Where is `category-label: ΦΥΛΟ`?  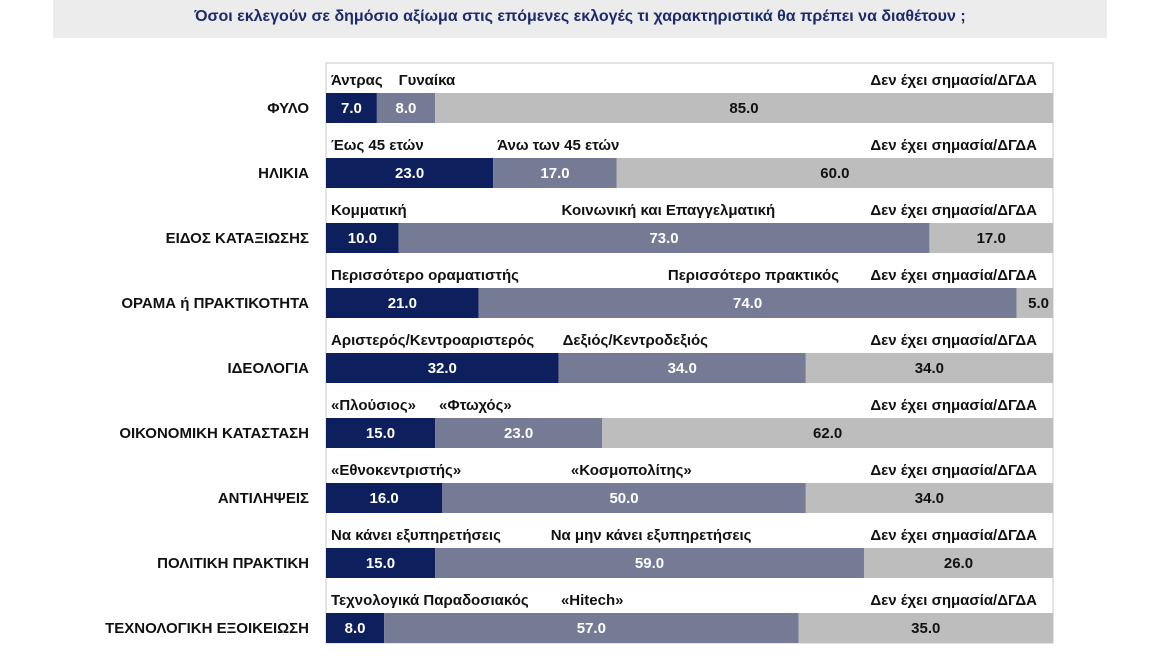
category-label: ΦΥΛΟ is located at coordinates (288, 108).